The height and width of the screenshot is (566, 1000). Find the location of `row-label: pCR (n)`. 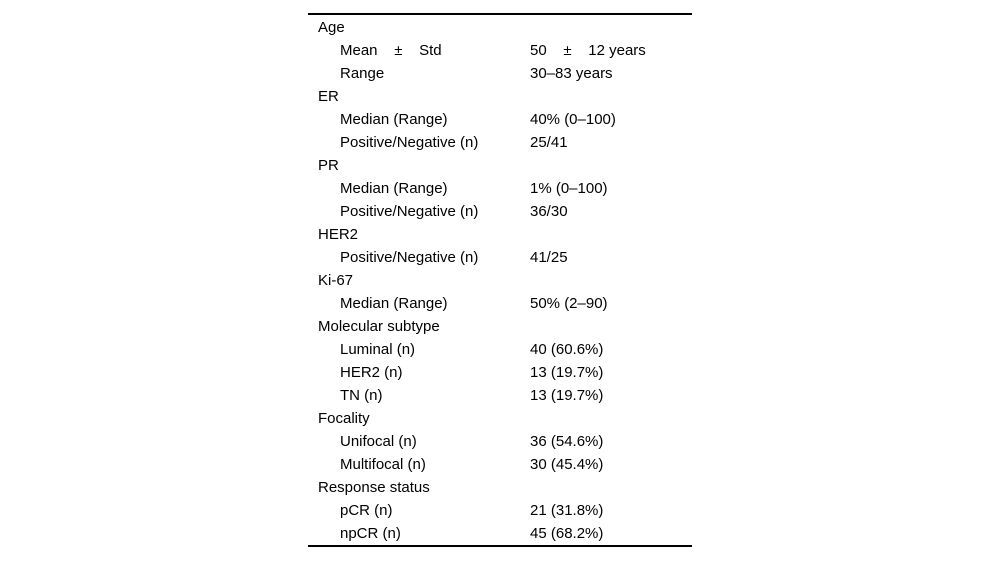

row-label: pCR (n) is located at coordinates (366, 510).